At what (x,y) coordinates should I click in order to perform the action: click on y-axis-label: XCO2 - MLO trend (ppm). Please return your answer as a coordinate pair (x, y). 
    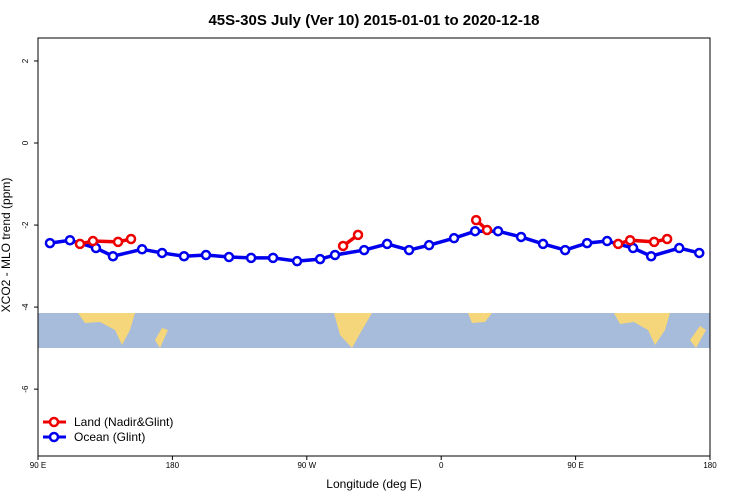
    Looking at the image, I should click on (6, 245).